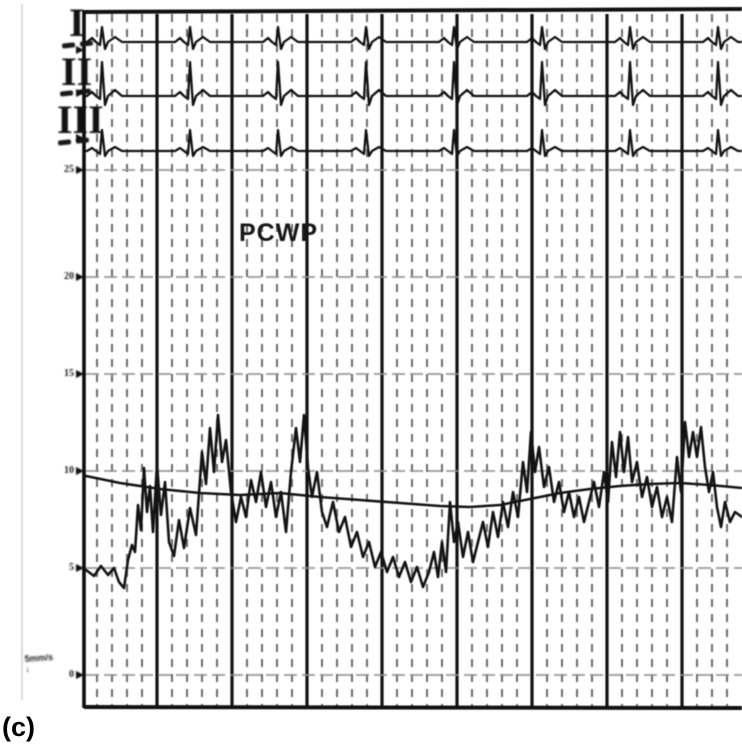  I want to click on pcwp-label: PCWP, so click(278, 233).